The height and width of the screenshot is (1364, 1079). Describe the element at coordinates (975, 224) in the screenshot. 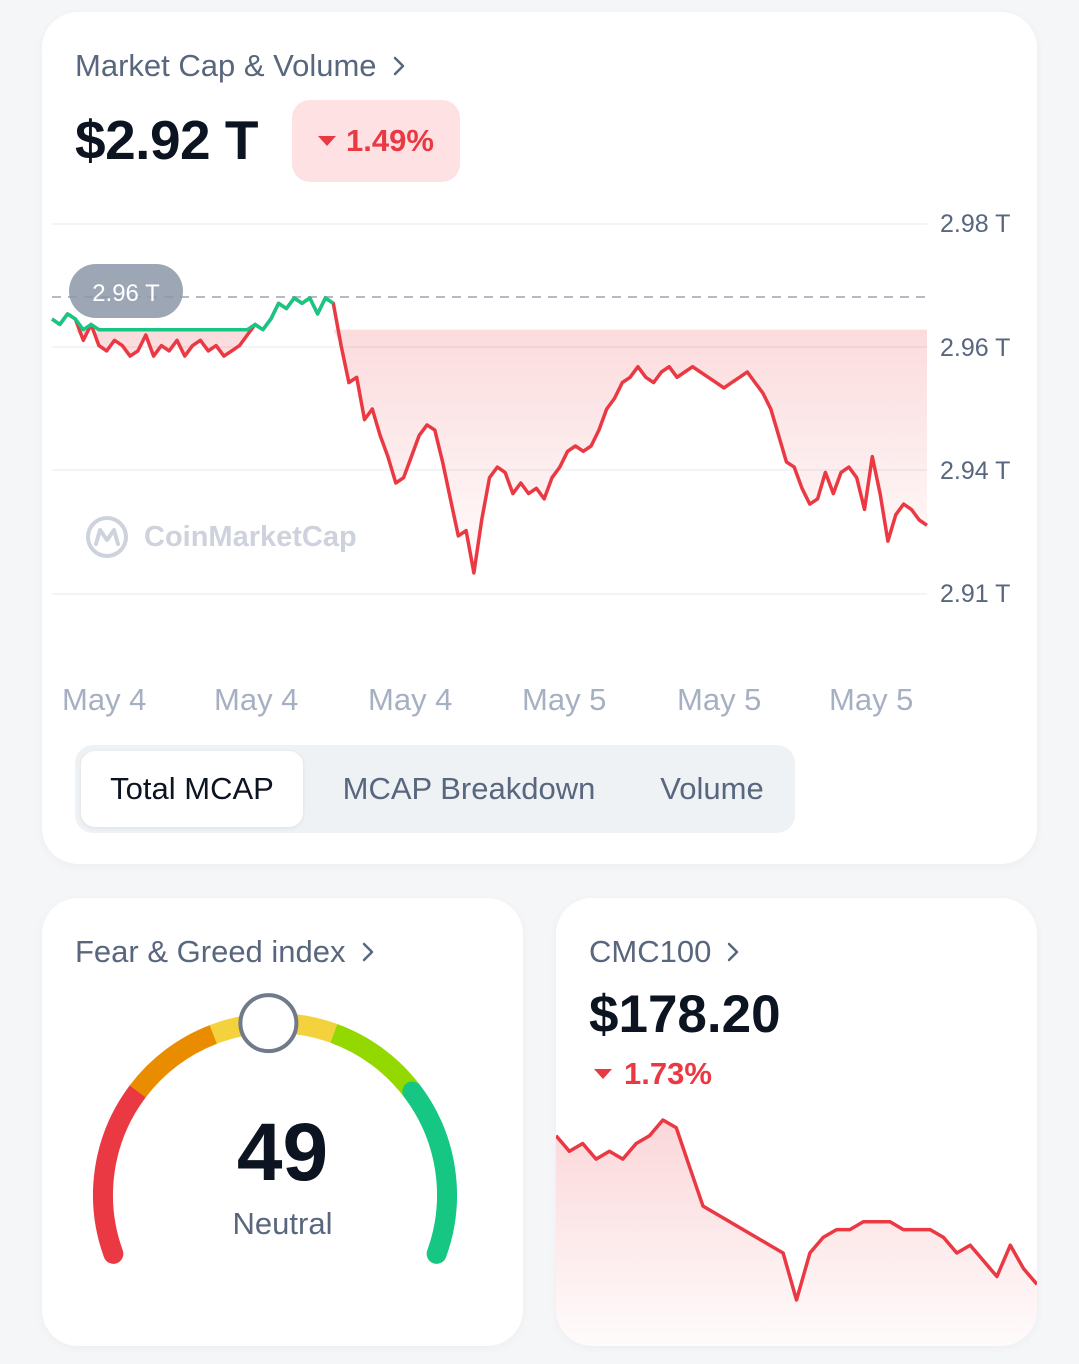

I see `y-axis-label: 2.98 T` at that location.